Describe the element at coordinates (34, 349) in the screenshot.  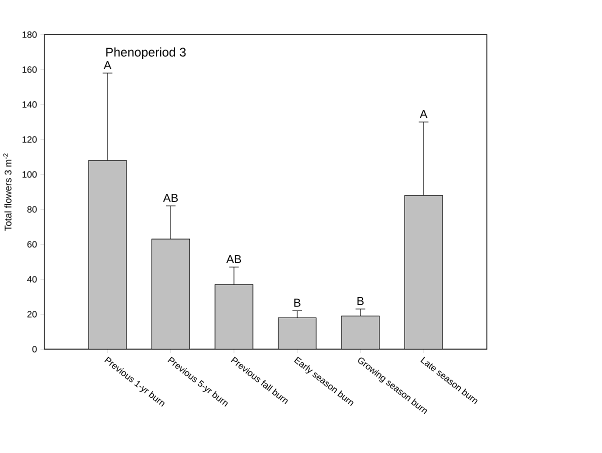
I see `y-tick-label: 0` at that location.